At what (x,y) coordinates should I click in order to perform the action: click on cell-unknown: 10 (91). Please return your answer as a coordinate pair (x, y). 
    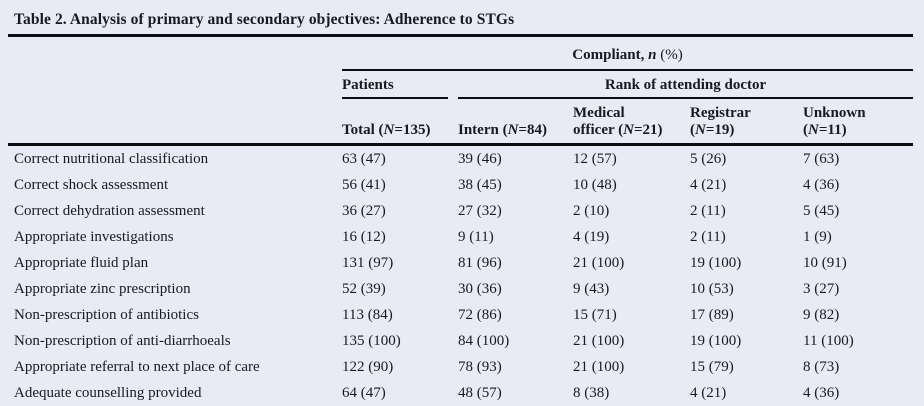
    Looking at the image, I should click on (858, 263).